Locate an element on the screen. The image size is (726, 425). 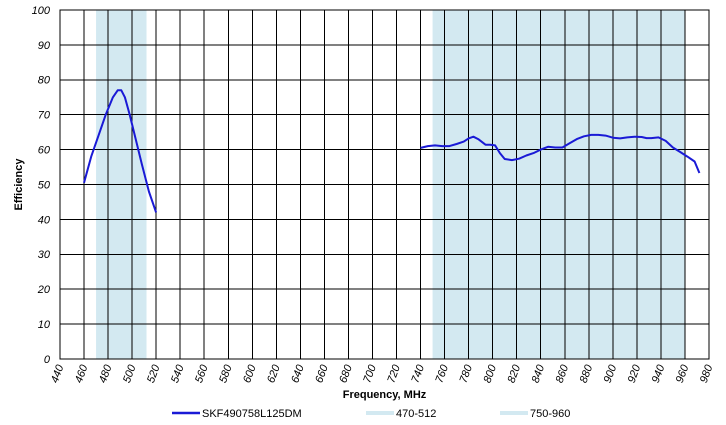
x-tick-label: 660 is located at coordinates (322, 373).